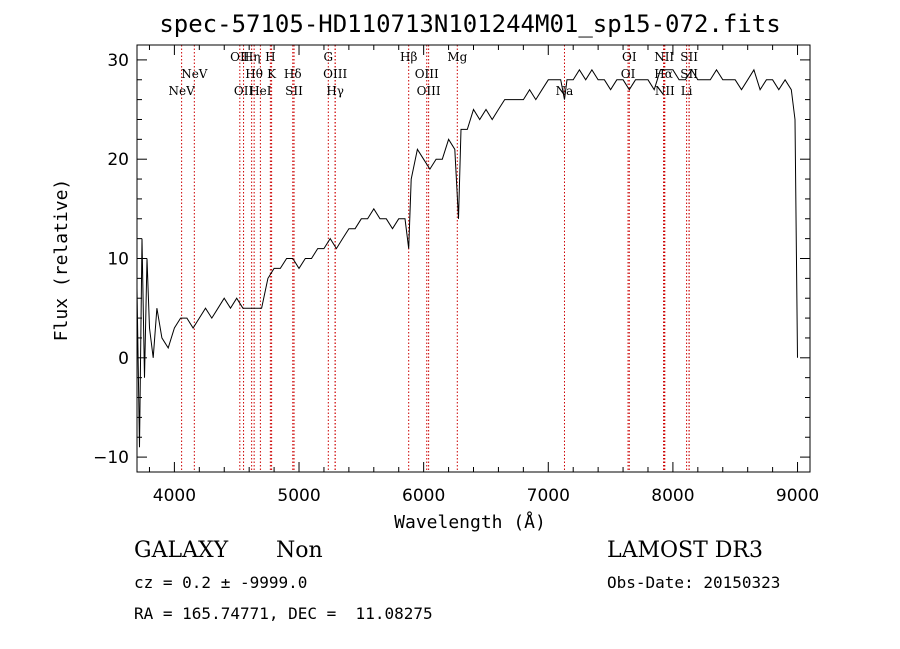  Describe the element at coordinates (457, 57) in the screenshot. I see `line-marker-label: Mg` at that location.